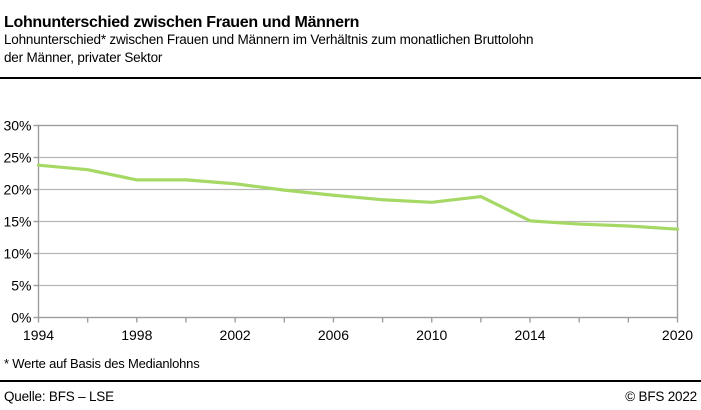  Describe the element at coordinates (333, 335) in the screenshot. I see `x-tick-label-2006: 2006` at that location.